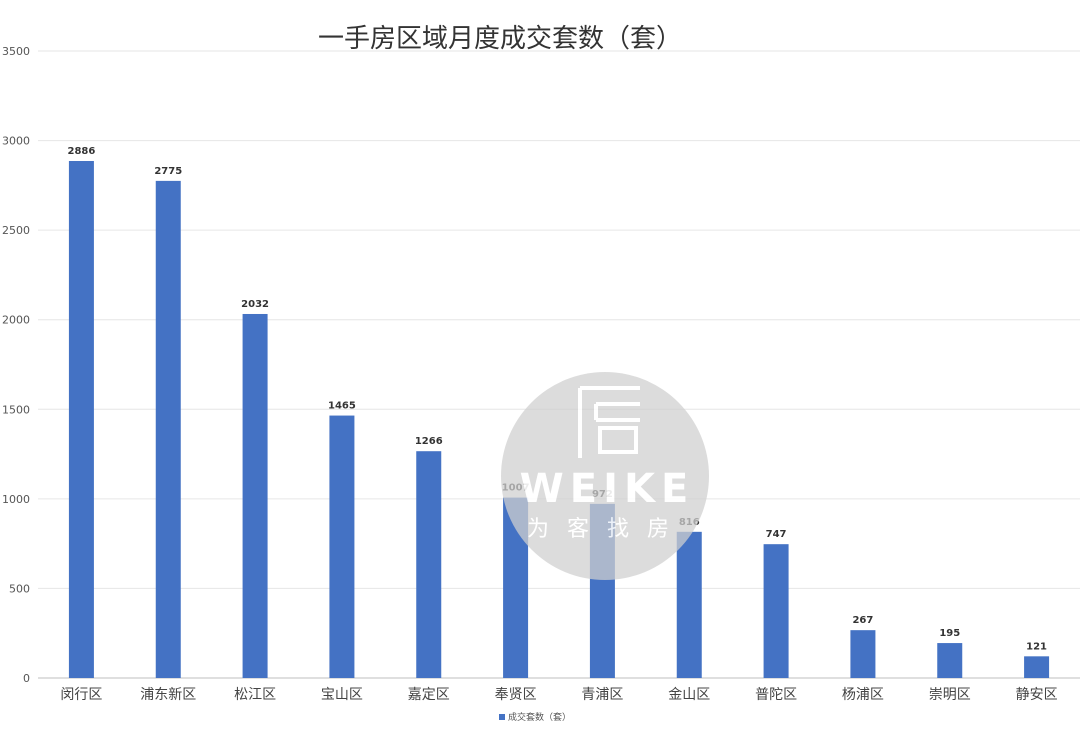 The image size is (1080, 732). What do you see at coordinates (81, 695) in the screenshot?
I see `x-tick-label: 闵行区` at bounding box center [81, 695].